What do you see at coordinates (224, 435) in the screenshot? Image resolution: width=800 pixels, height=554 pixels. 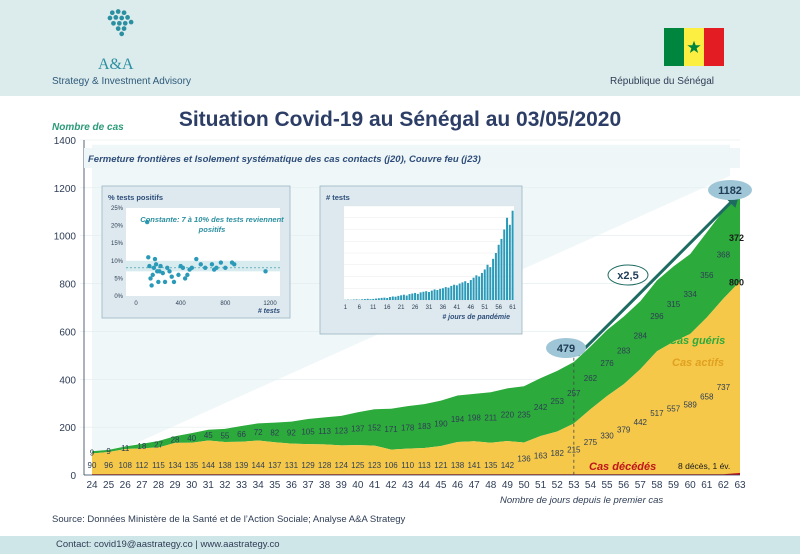 I see `recovered-value-label: 55` at bounding box center [224, 435].